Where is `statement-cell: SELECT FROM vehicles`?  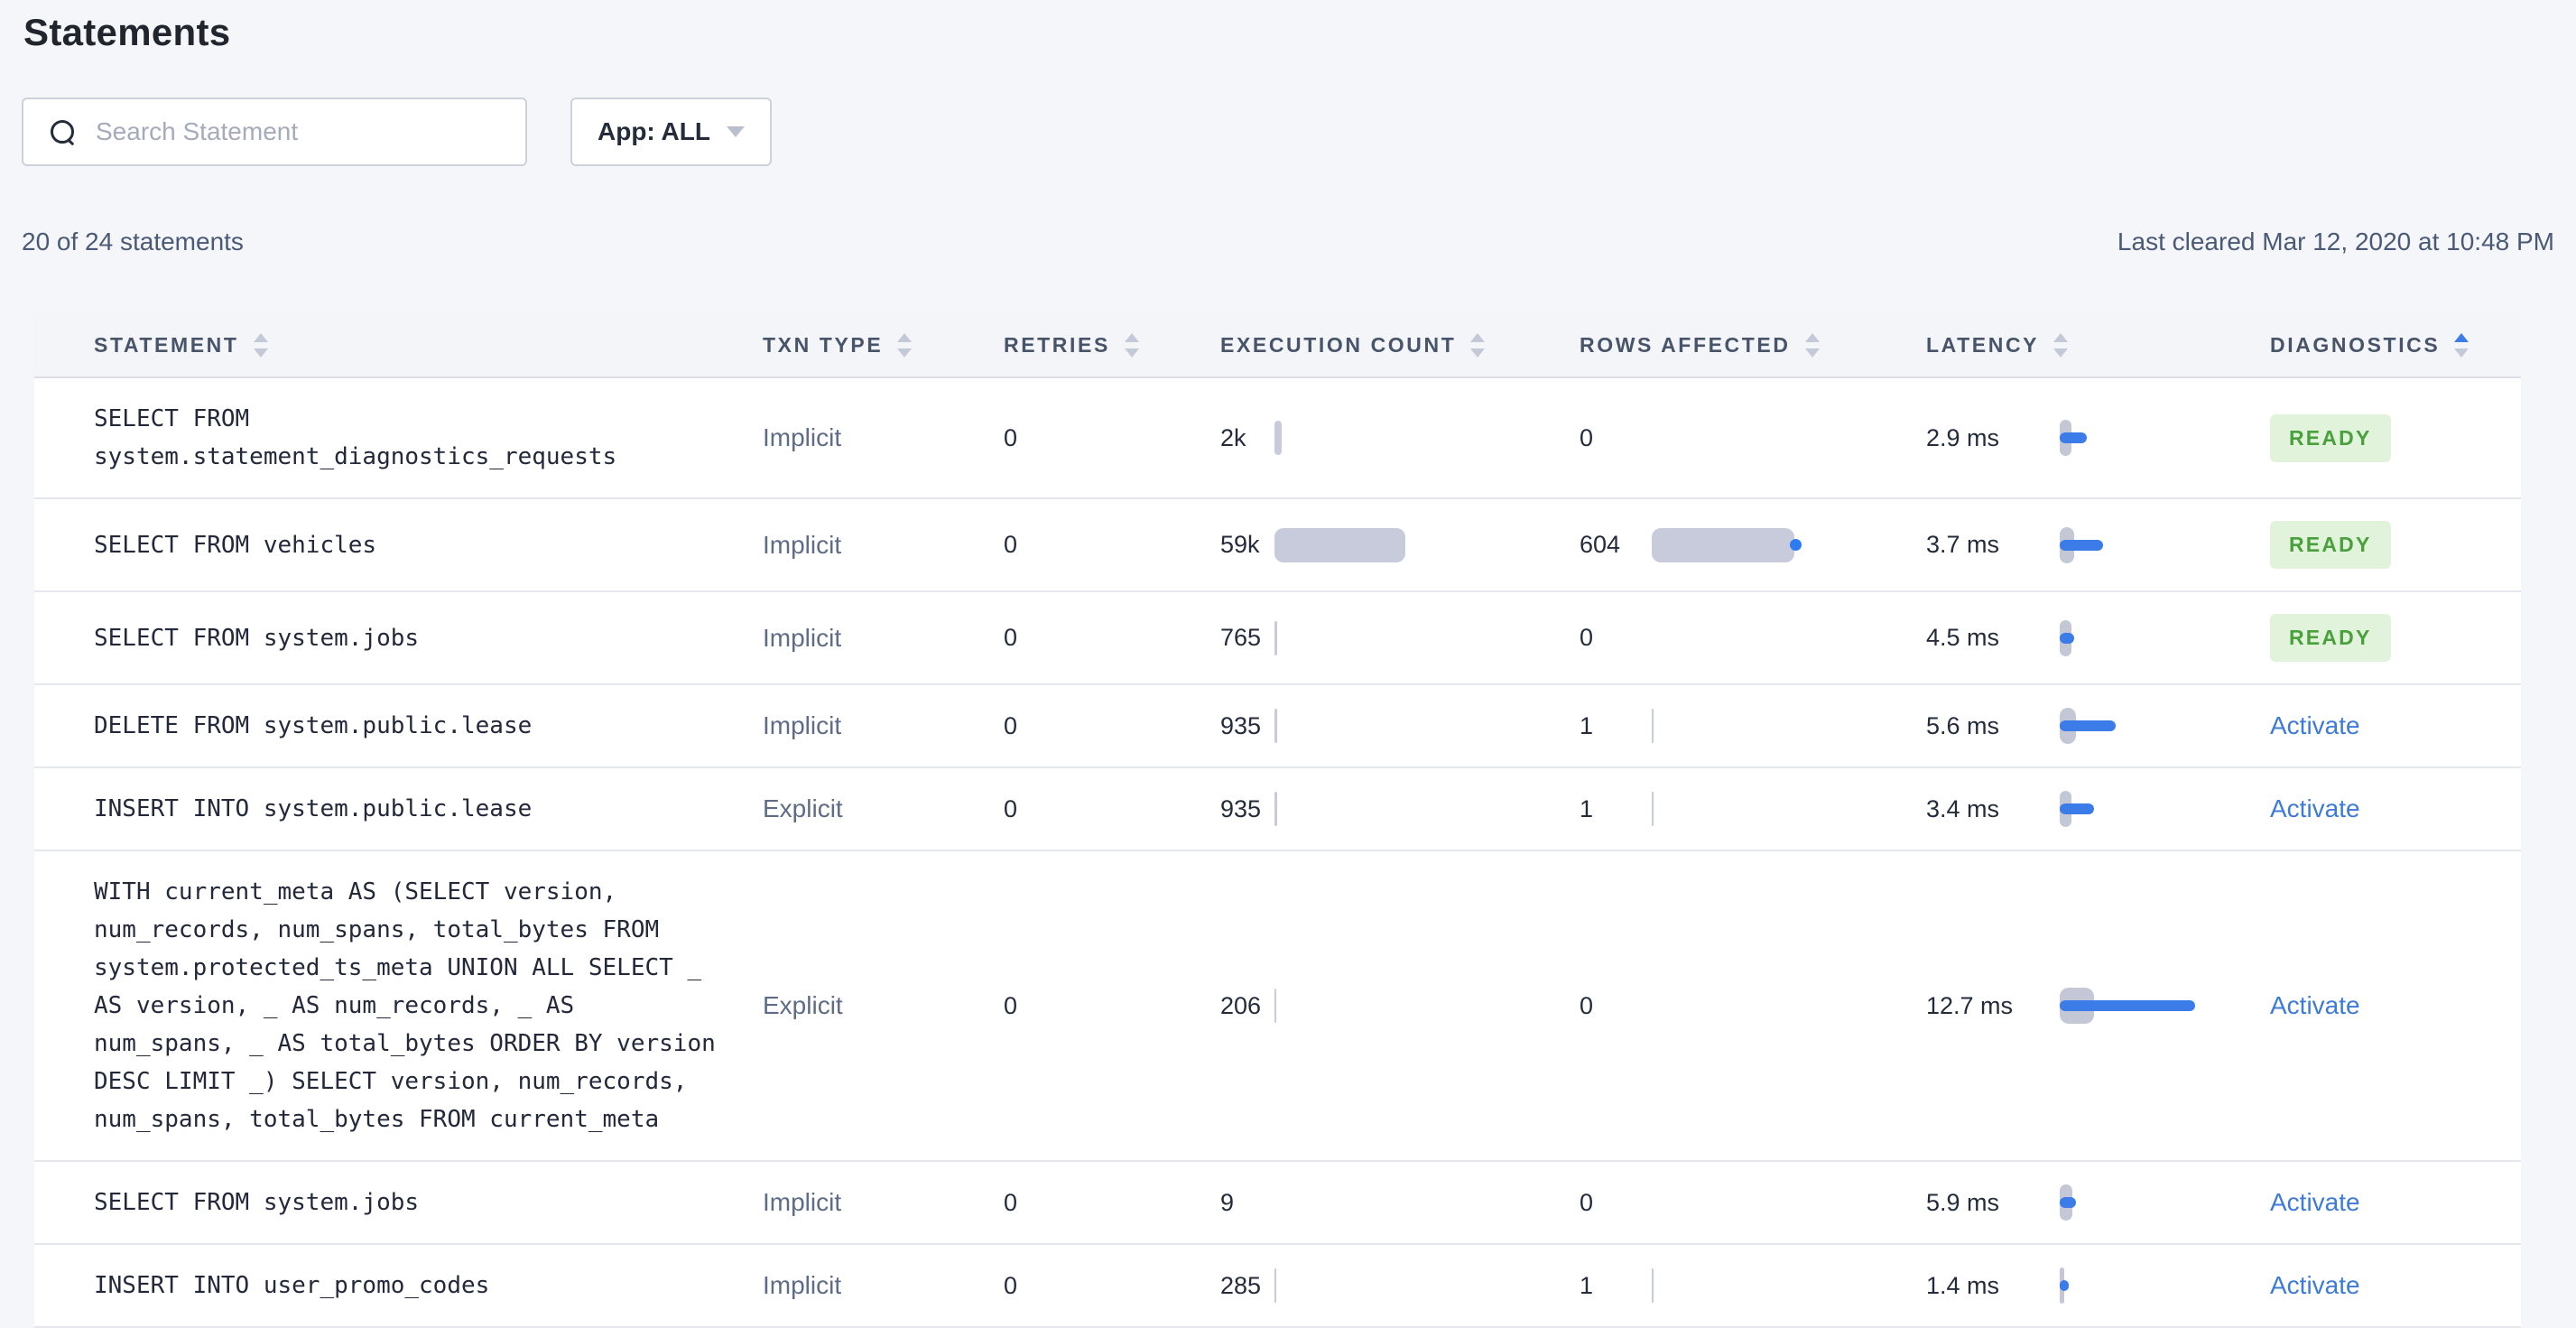
statement-cell: SELECT FROM vehicles is located at coordinates (235, 545).